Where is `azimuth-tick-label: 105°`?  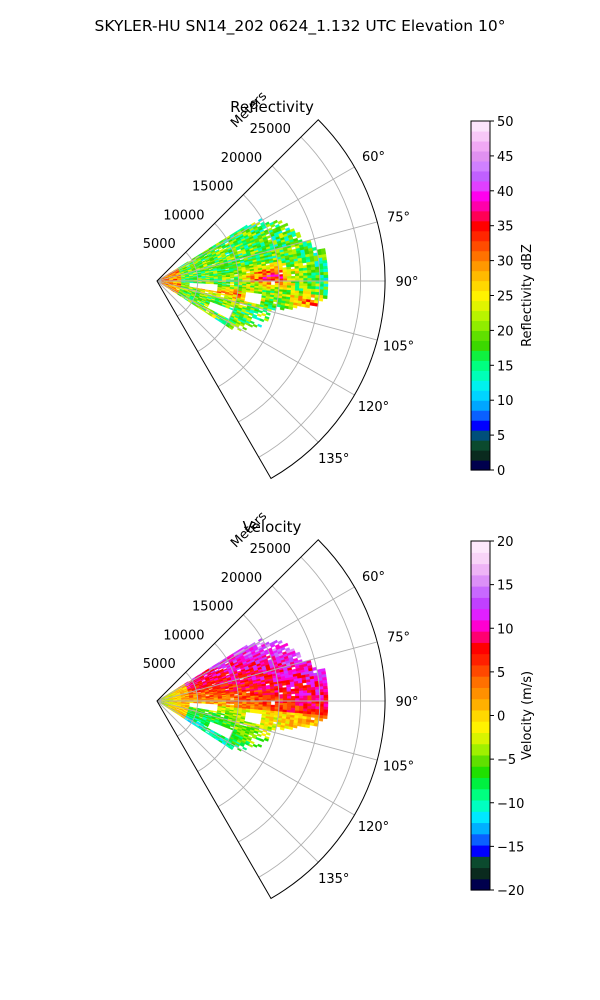 azimuth-tick-label: 105° is located at coordinates (398, 767).